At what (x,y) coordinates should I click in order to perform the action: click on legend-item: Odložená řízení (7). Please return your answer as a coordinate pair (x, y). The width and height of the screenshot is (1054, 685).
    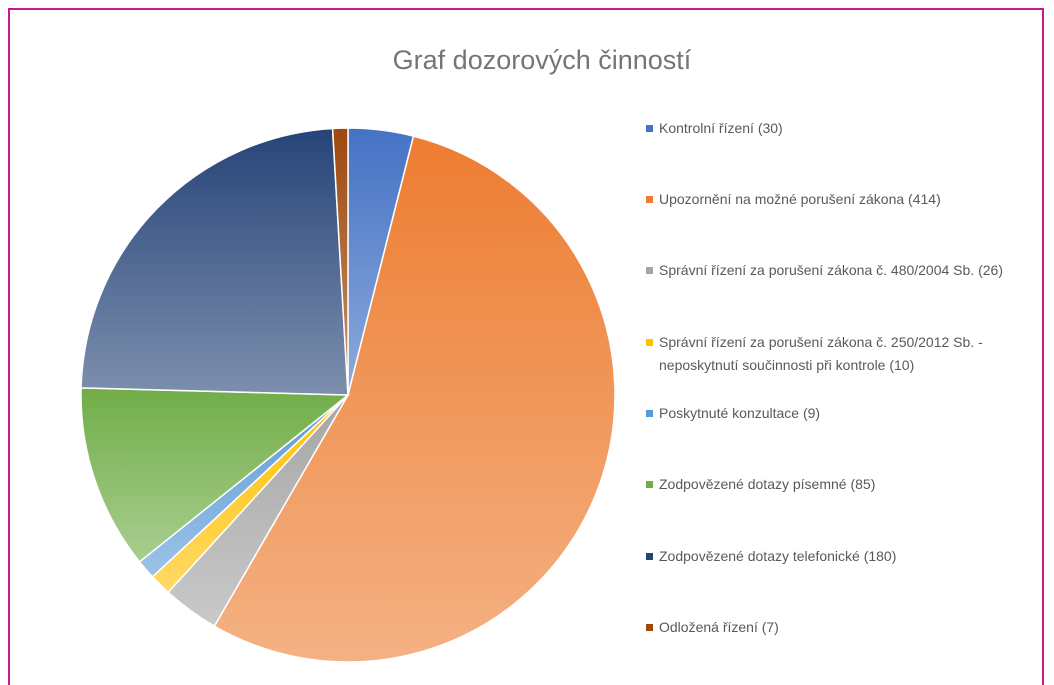
    Looking at the image, I should click on (837, 627).